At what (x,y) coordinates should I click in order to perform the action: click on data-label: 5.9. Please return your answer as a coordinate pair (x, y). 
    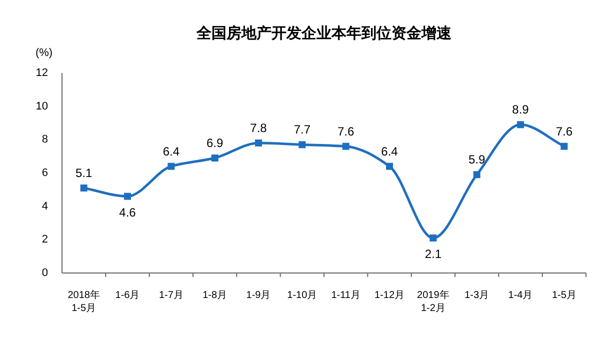
    Looking at the image, I should click on (477, 159).